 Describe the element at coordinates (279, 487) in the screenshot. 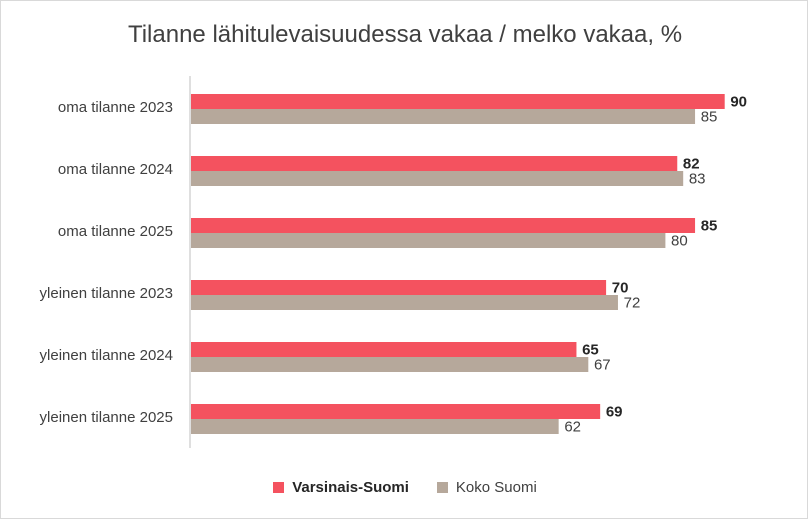

I see `legend-swatch-varsinais-suomi` at that location.